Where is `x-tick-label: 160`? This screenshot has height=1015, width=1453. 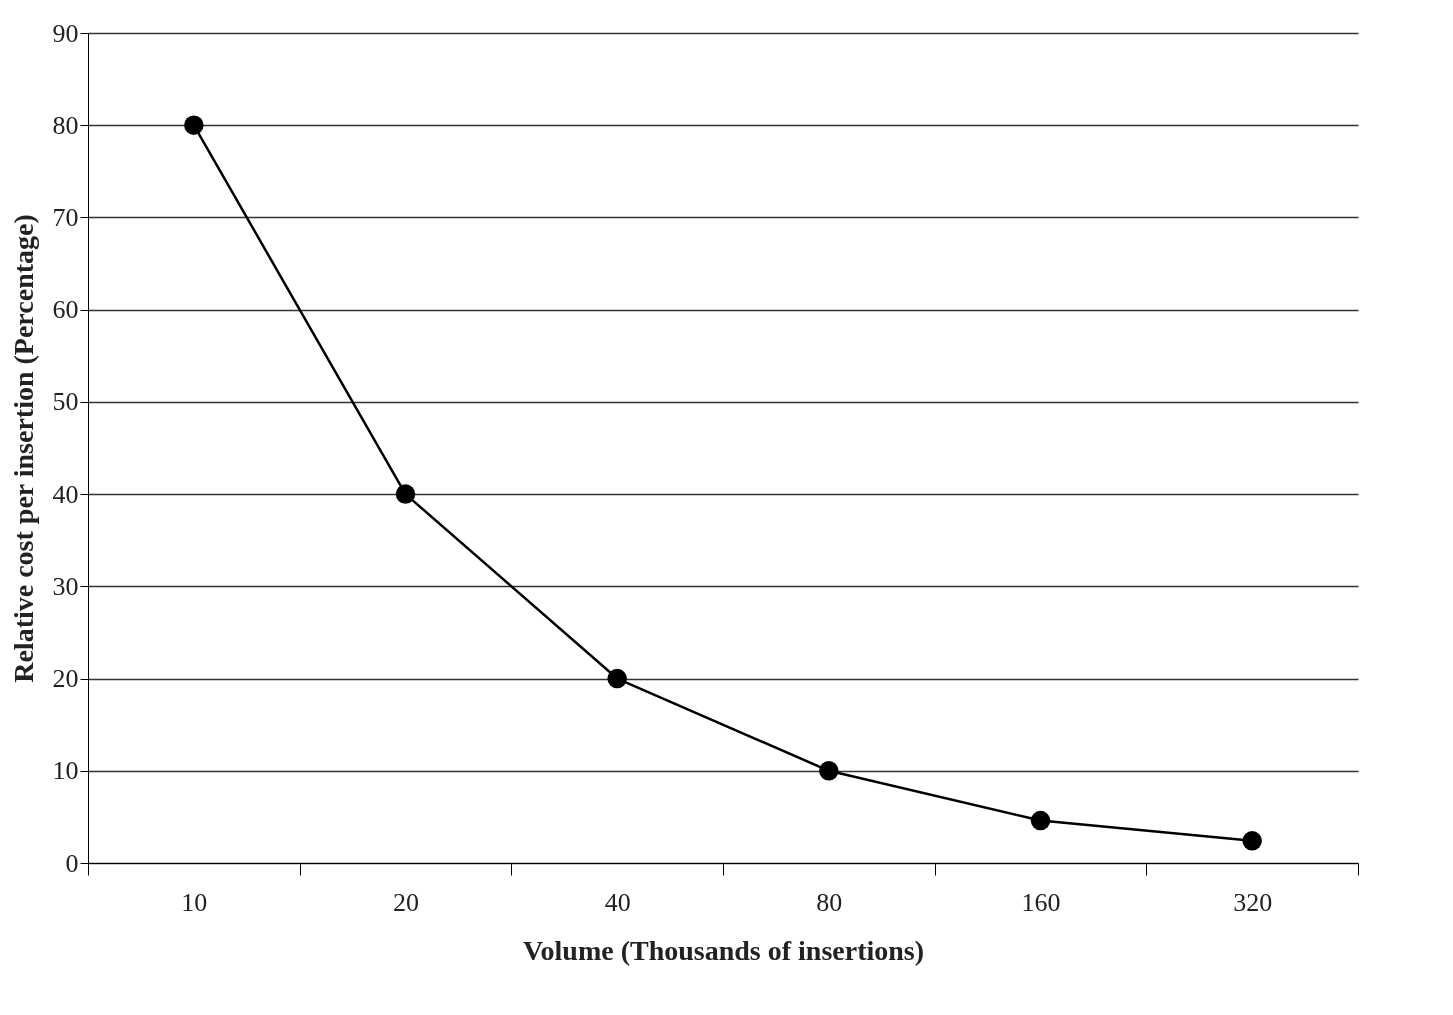 x-tick-label: 160 is located at coordinates (1041, 902).